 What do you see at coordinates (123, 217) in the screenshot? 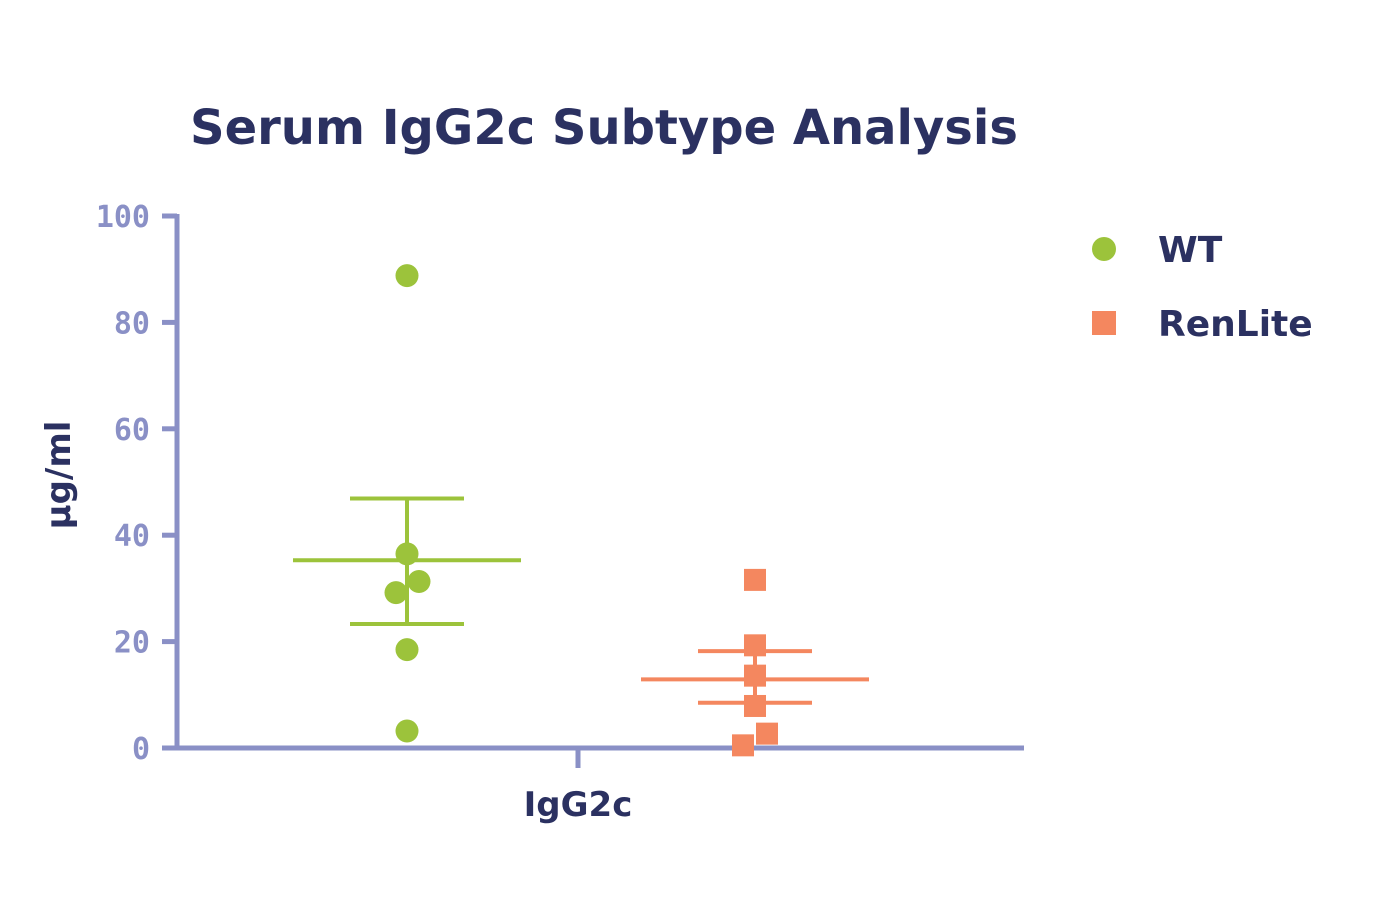
I see `y-tick-label: 100` at bounding box center [123, 217].